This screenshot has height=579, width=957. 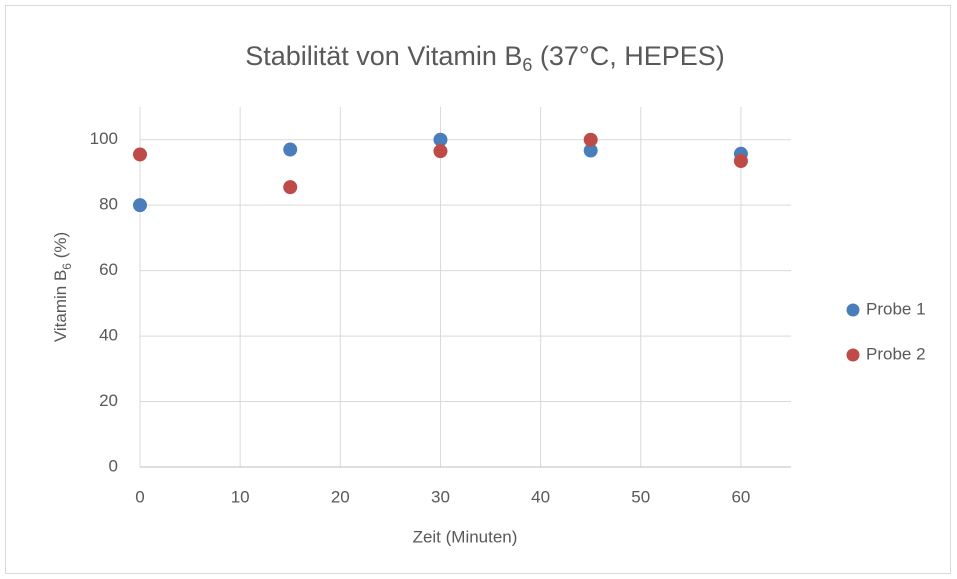 What do you see at coordinates (740, 496) in the screenshot?
I see `x-tick-label: 60` at bounding box center [740, 496].